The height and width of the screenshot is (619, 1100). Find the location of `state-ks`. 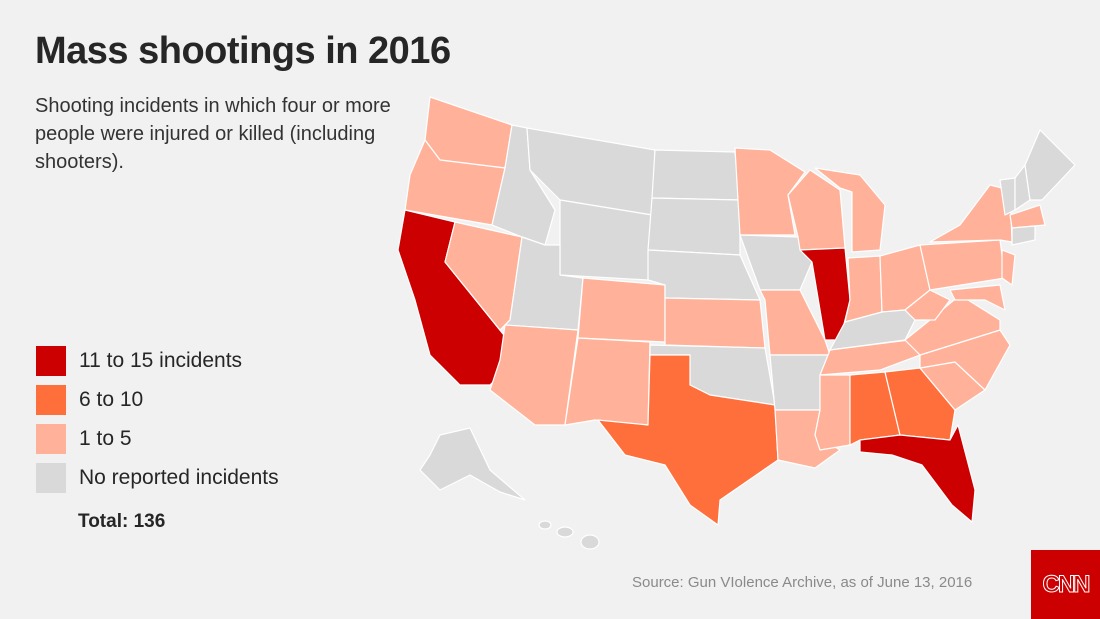

state-ks is located at coordinates (715, 323).